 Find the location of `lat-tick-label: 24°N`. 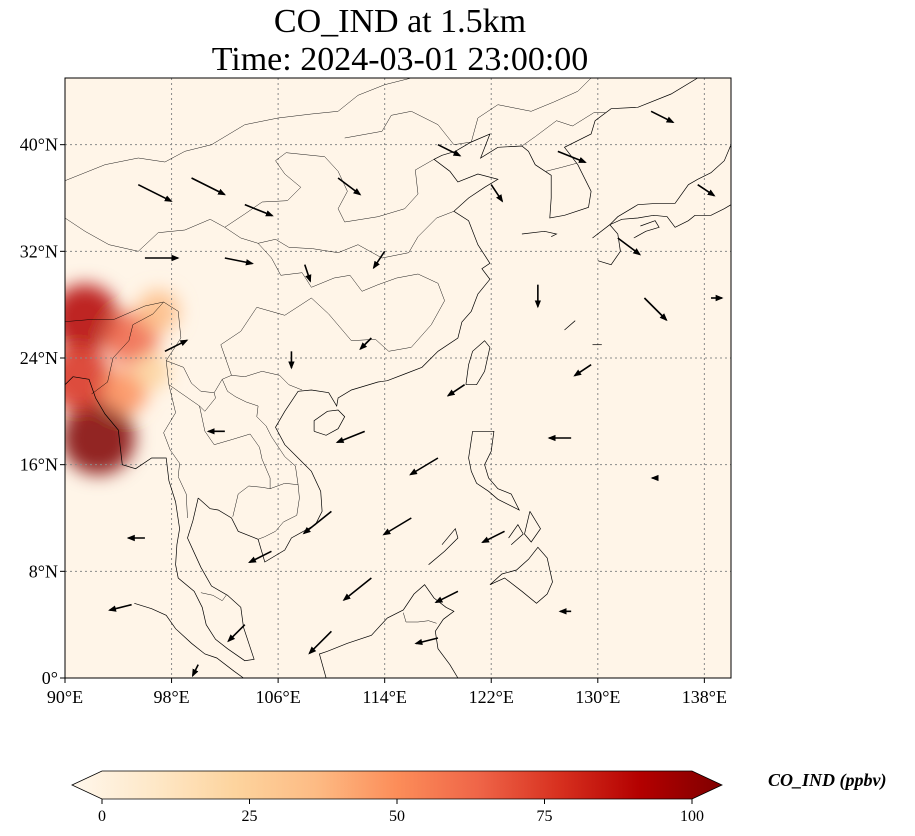

lat-tick-label: 24°N is located at coordinates (39, 358).